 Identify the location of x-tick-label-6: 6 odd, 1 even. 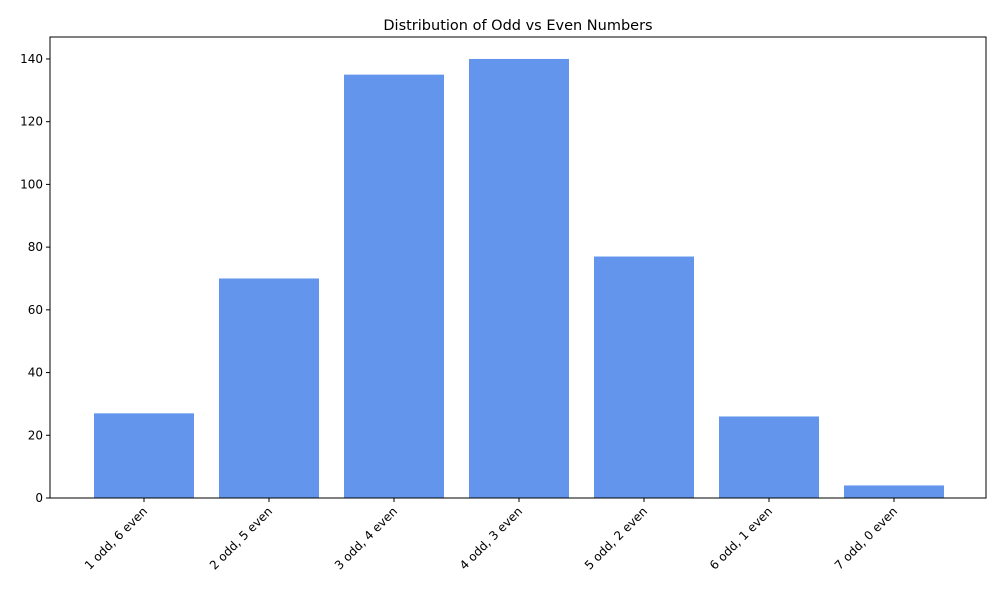
(741, 538).